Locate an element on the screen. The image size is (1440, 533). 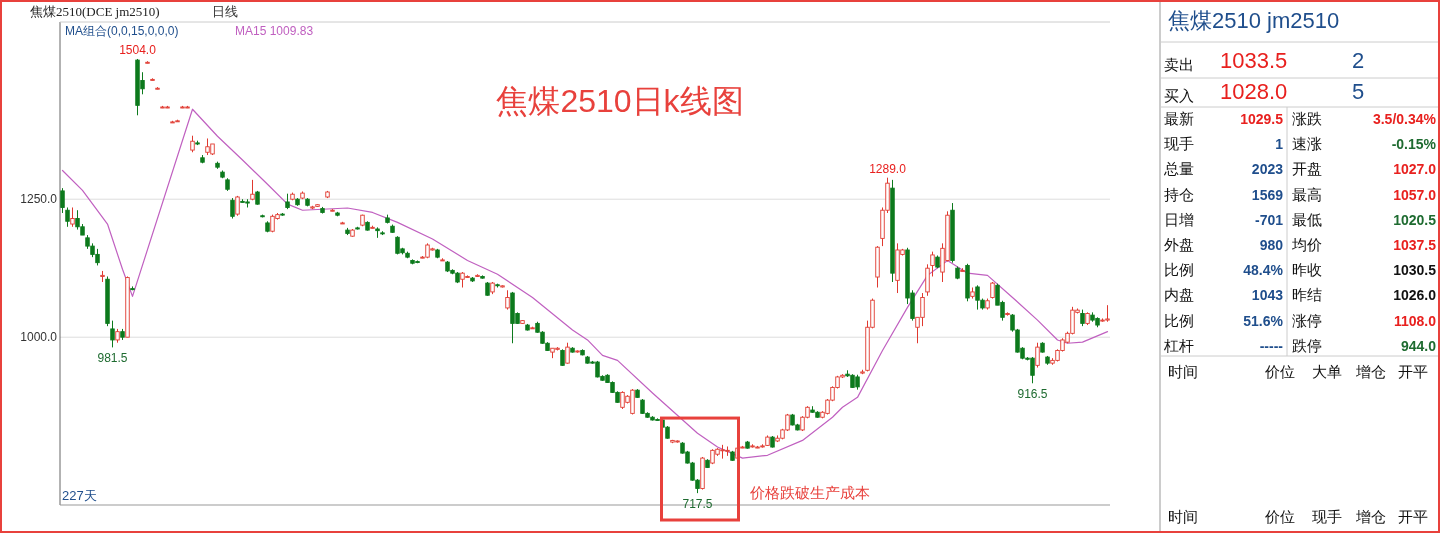
text: 最新 is located at coordinates (1179, 118).